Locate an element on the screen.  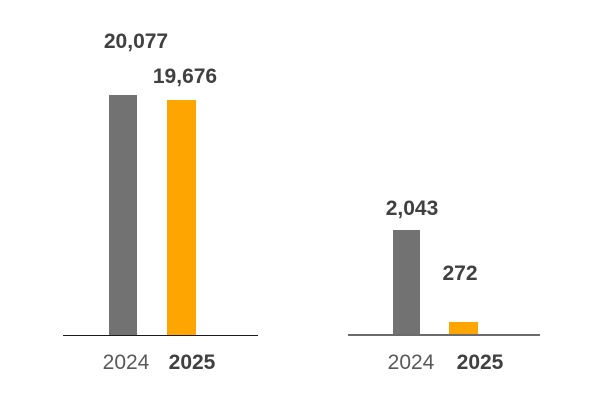
category-label-right-2024: 2024 is located at coordinates (411, 362).